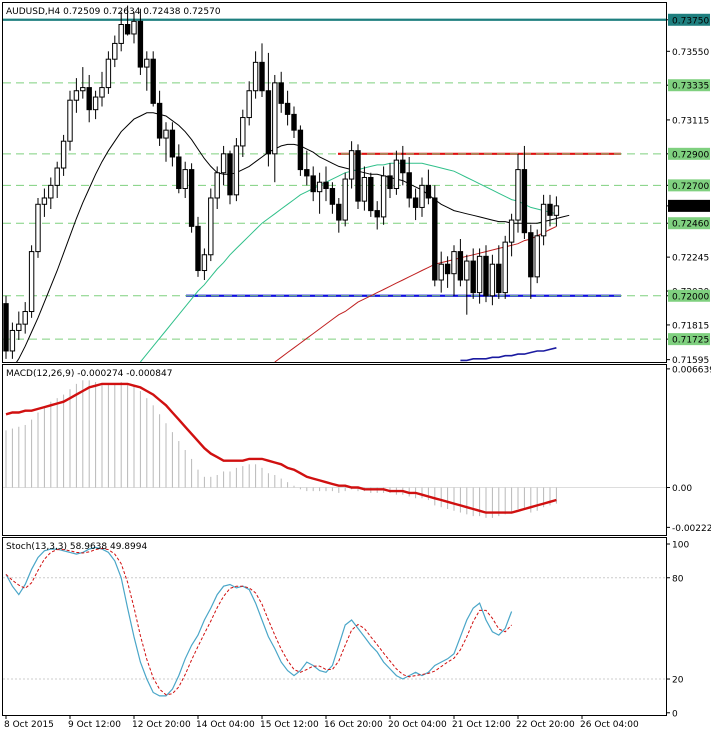 This screenshot has height=737, width=711. What do you see at coordinates (89, 374) in the screenshot?
I see `macd-label: MACD(12,26,9) -0.000274 -0.000847` at bounding box center [89, 374].